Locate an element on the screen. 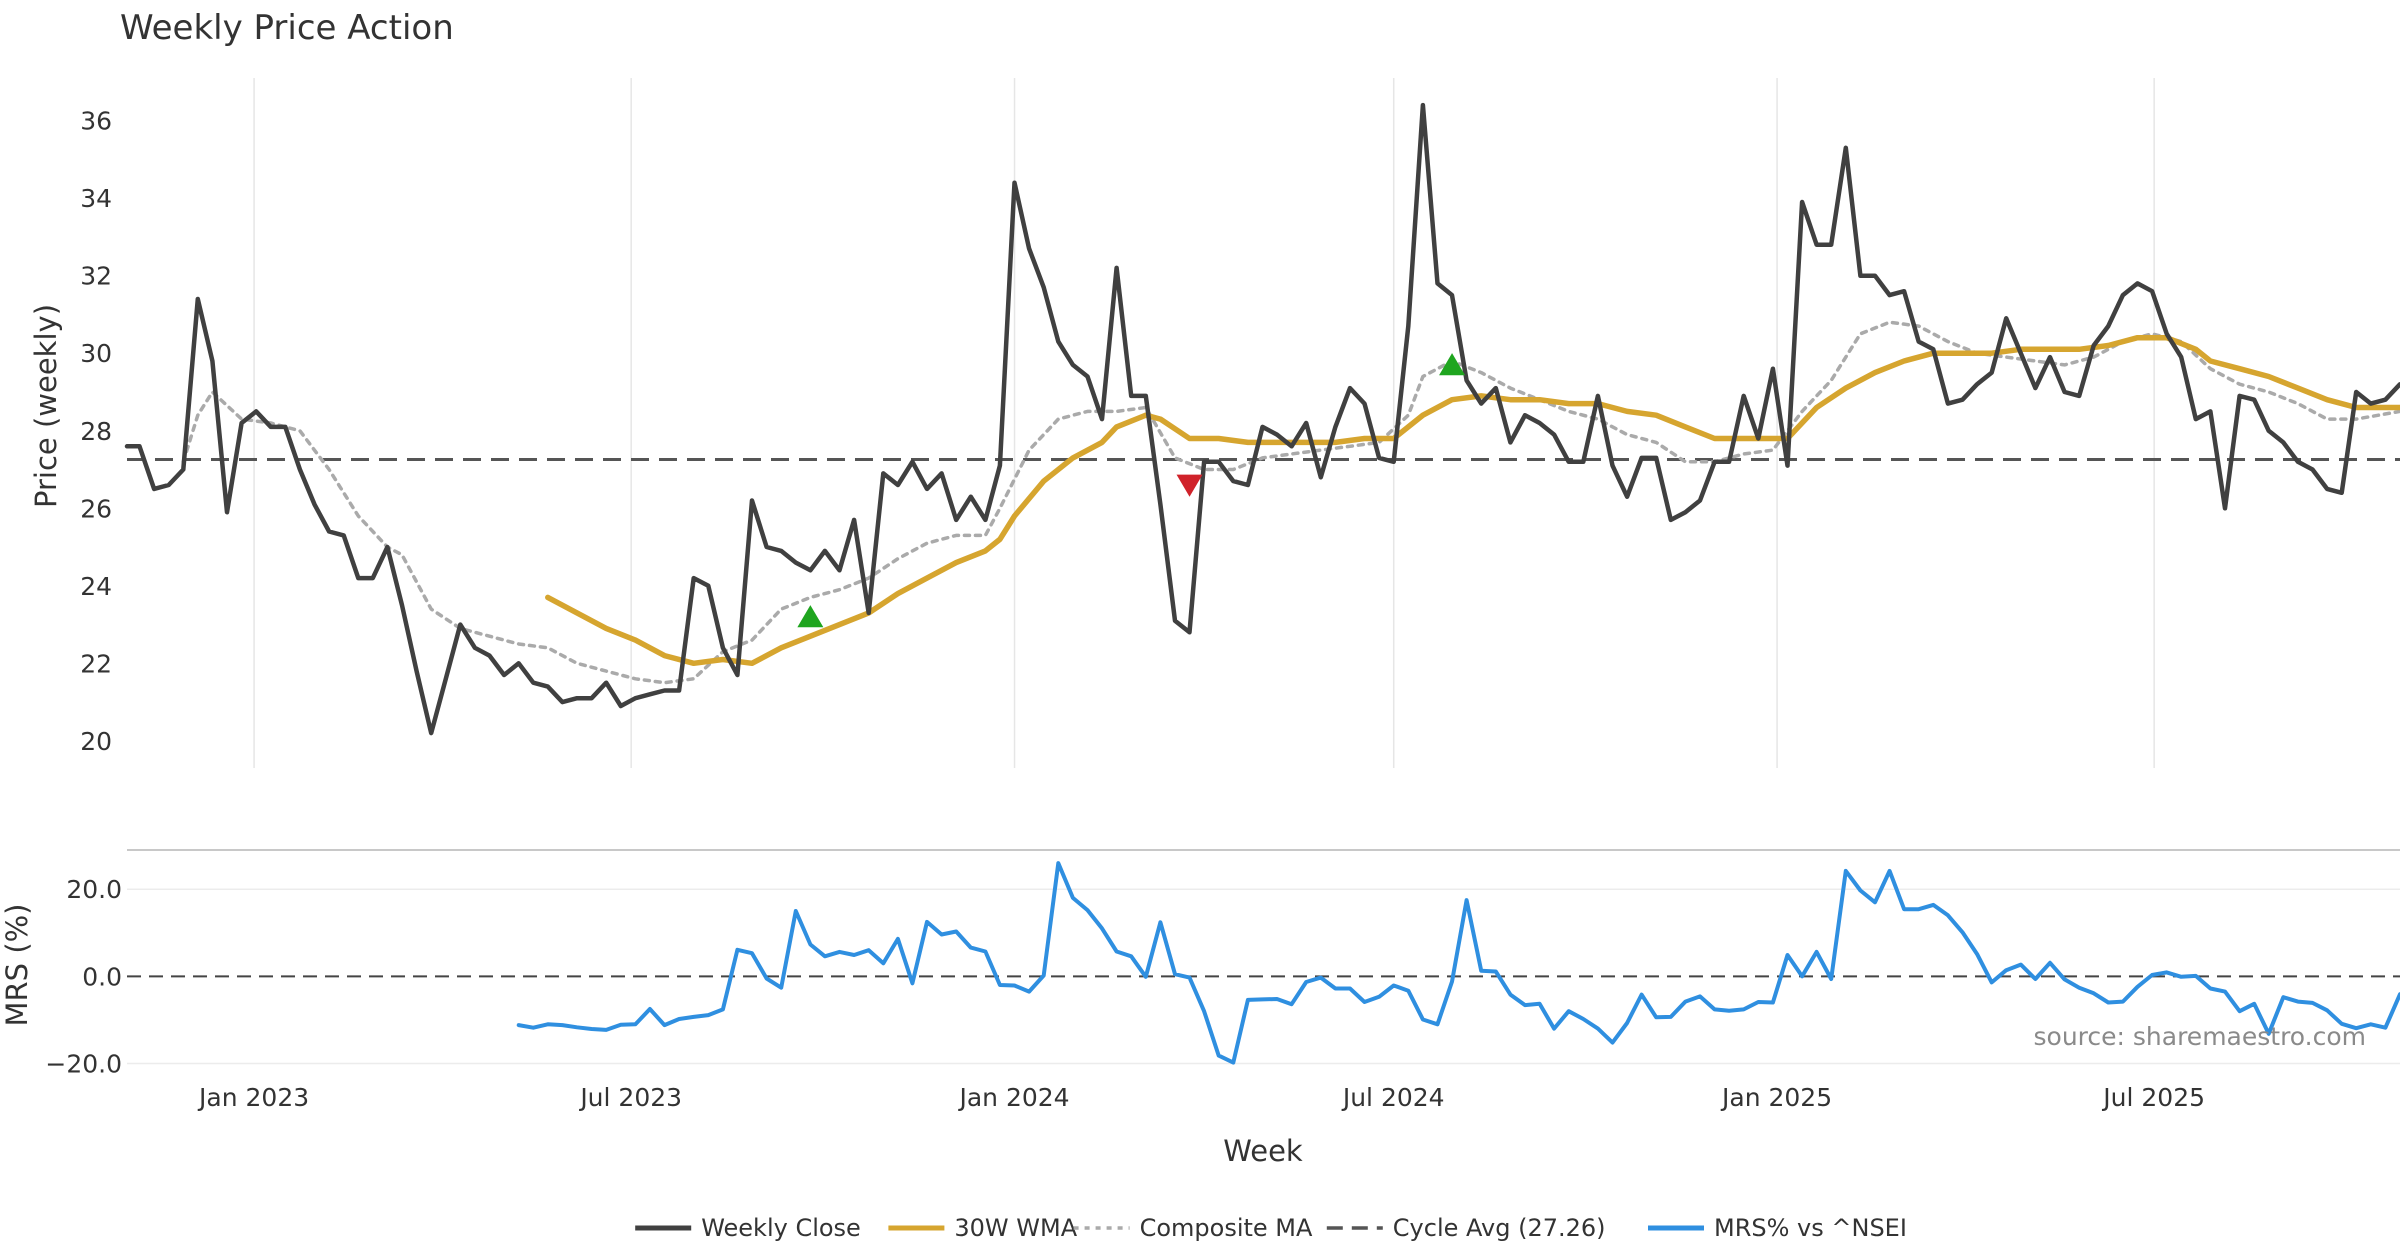 The image size is (2400, 1260). y-tick-label: 22 is located at coordinates (96, 663).